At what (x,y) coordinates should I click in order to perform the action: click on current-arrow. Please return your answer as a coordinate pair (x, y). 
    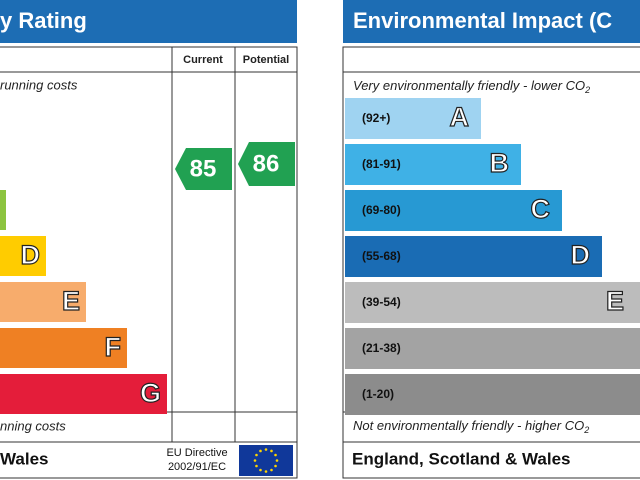
    Looking at the image, I should click on (203, 169).